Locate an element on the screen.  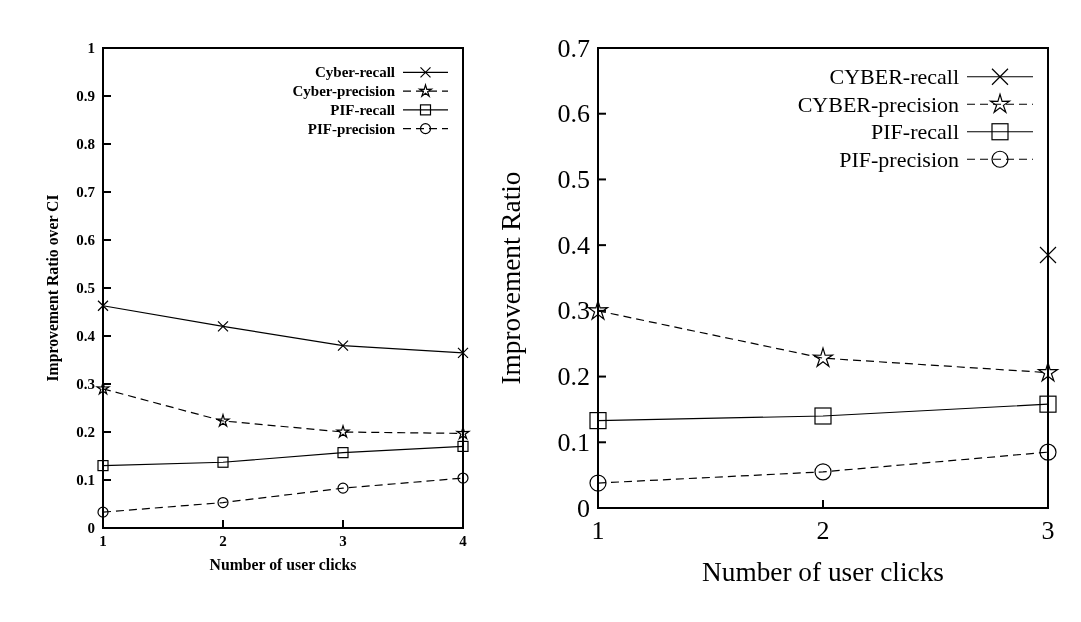
legend-label: CYBER-precision is located at coordinates (878, 104).